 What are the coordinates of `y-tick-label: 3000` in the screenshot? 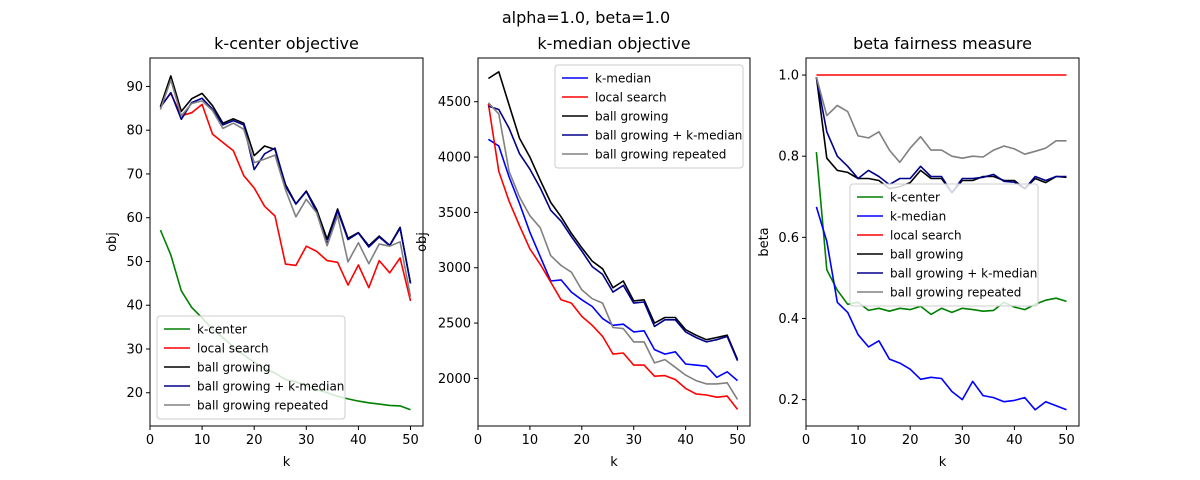 It's located at (454, 268).